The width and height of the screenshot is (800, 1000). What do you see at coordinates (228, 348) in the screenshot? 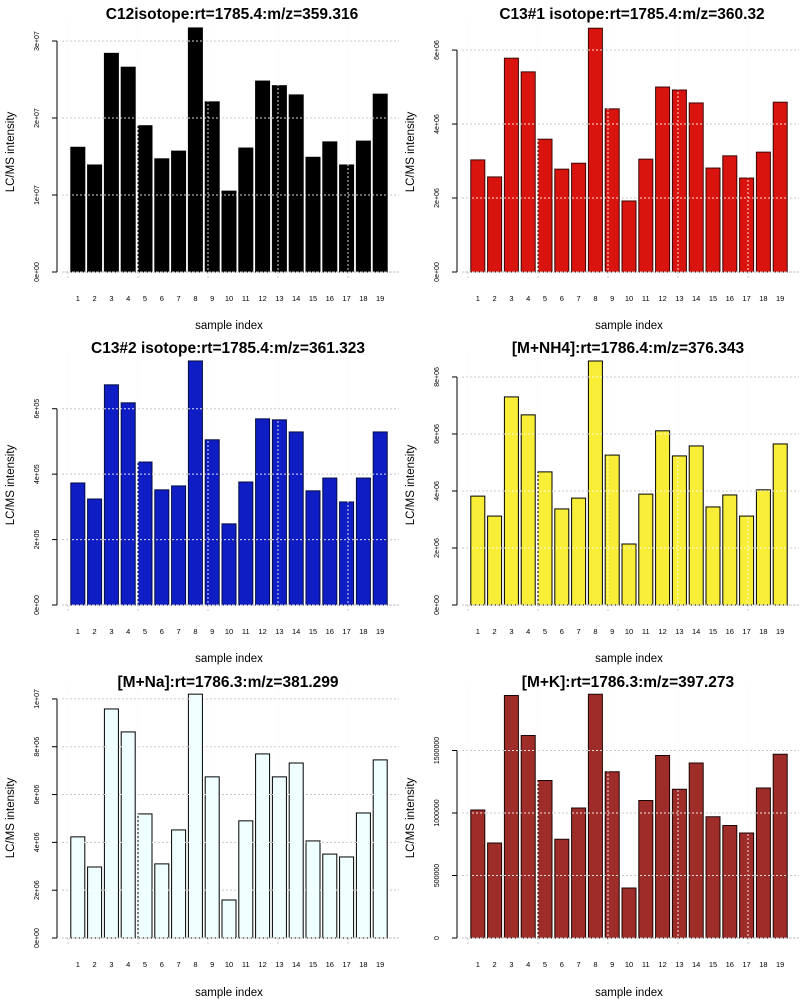
I see `chart-title: C13#2 isotope:rt=1785.4:m/z=361.323` at bounding box center [228, 348].